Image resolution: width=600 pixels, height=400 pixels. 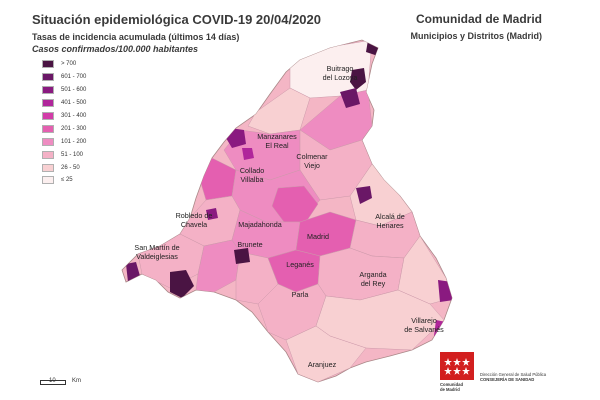 I want to click on place-label: Colmenar Viejo, so click(x=312, y=161).